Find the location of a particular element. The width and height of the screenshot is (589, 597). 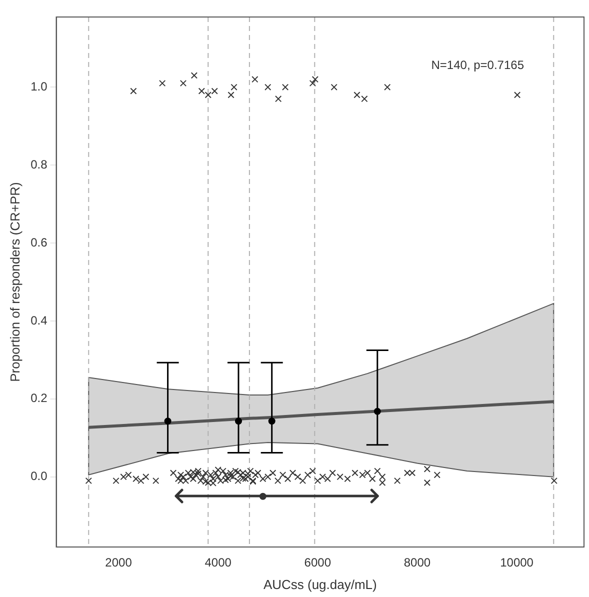

y-axis-title: Proportion of responders (CR+PR) is located at coordinates (14, 282).